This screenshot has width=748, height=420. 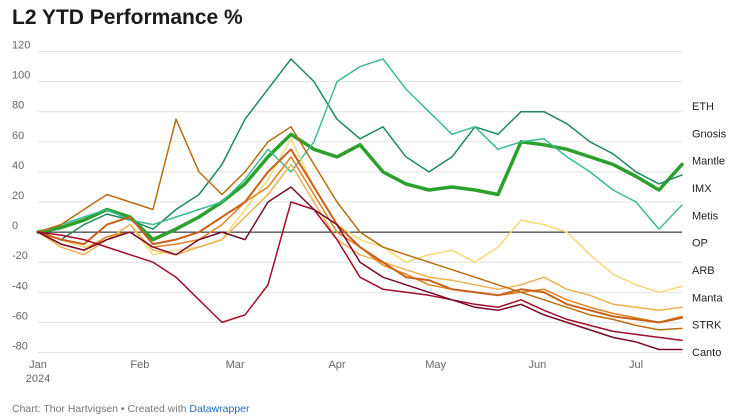 I want to click on y-tick-label: -40, so click(x=20, y=286).